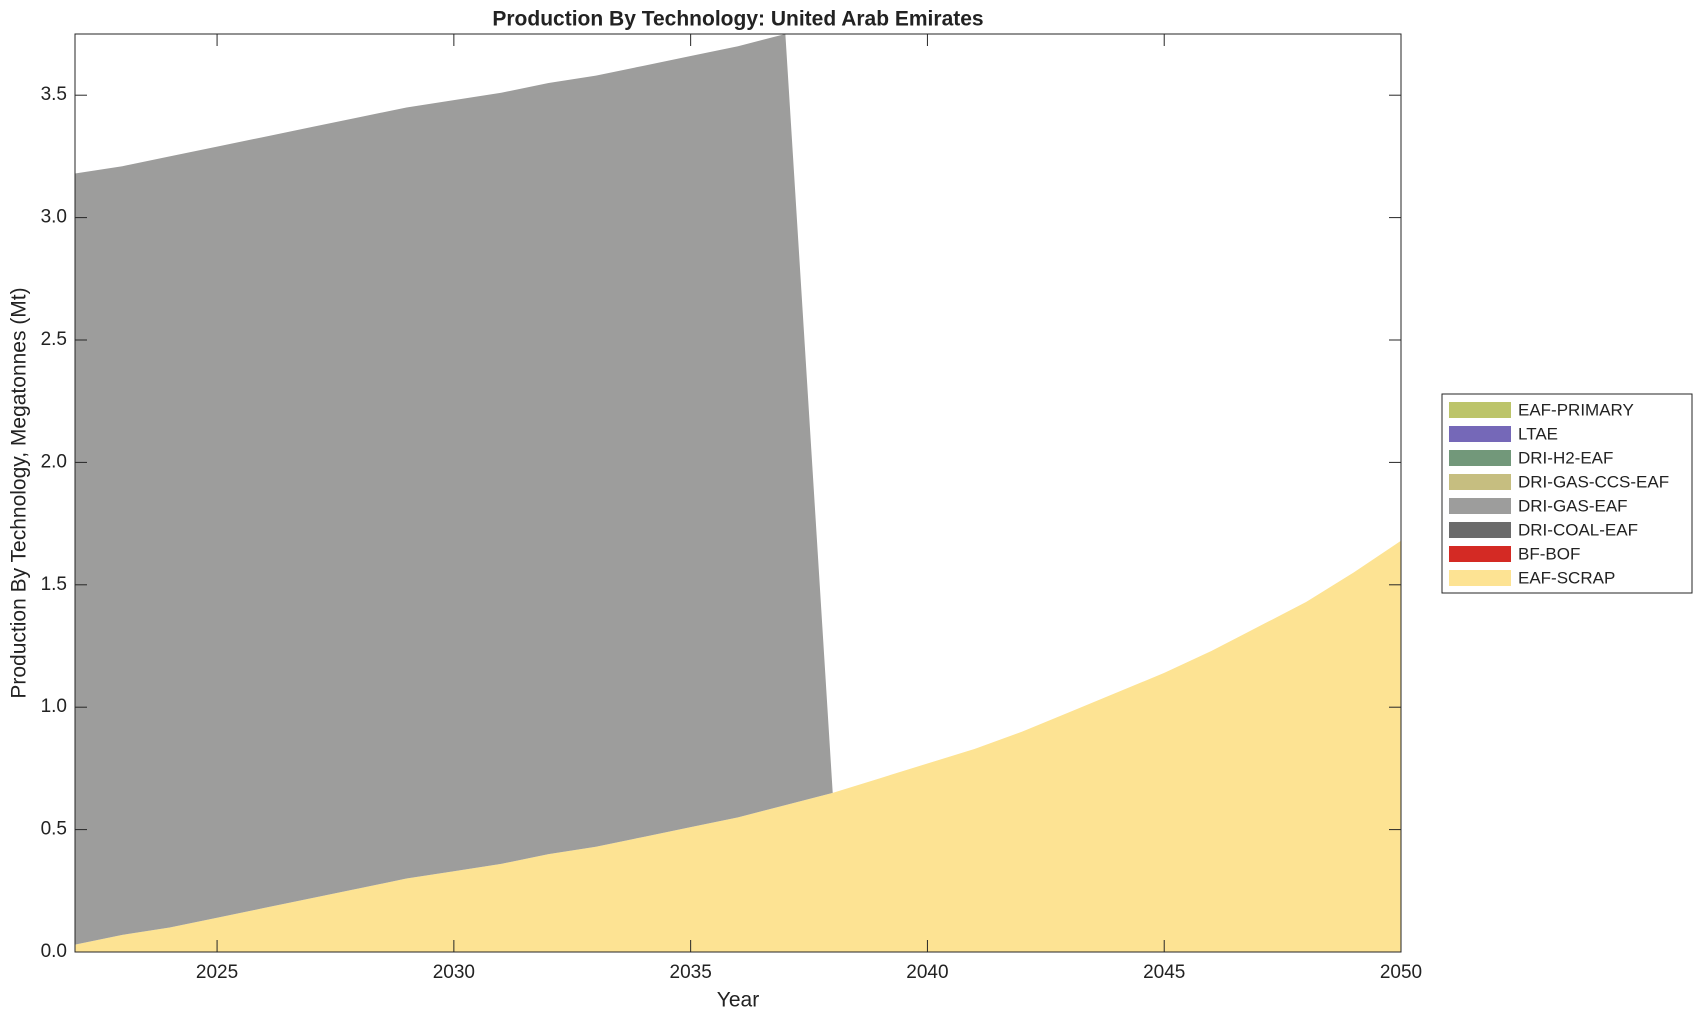  Describe the element at coordinates (217, 972) in the screenshot. I see `x-tick-label: 2025` at that location.